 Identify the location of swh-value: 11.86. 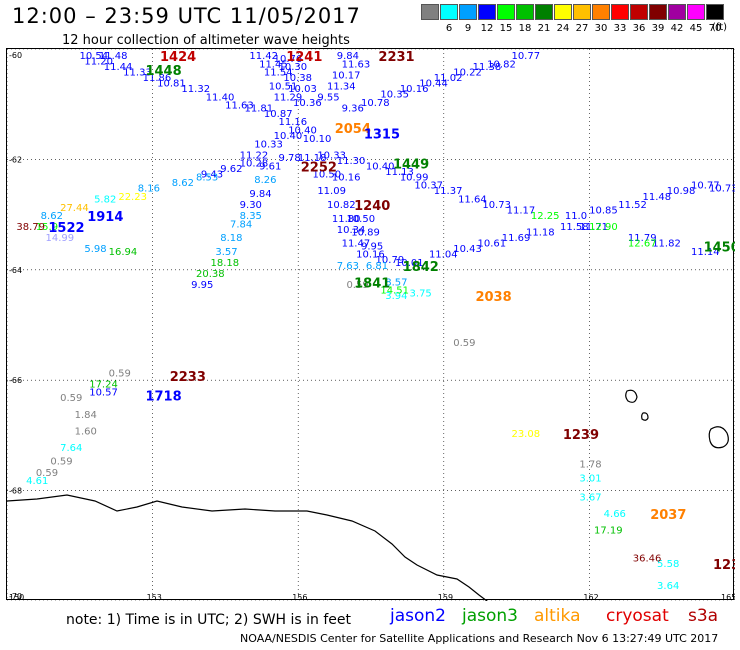
(157, 78).